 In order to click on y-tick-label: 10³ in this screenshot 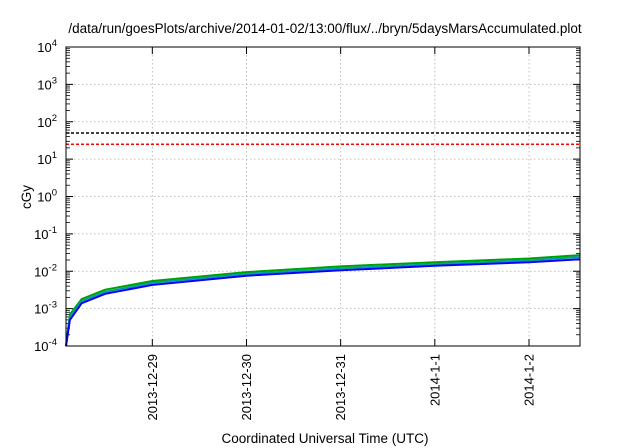, I will do `click(47, 83)`.